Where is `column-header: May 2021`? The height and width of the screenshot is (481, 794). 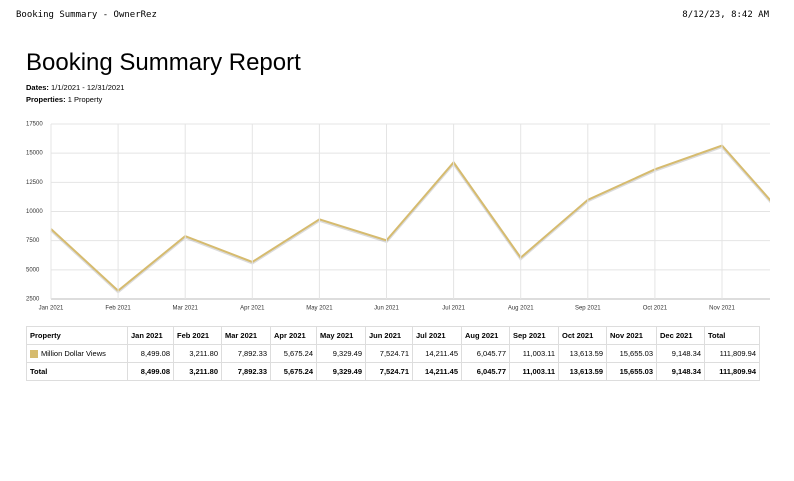
column-header: May 2021 is located at coordinates (341, 335).